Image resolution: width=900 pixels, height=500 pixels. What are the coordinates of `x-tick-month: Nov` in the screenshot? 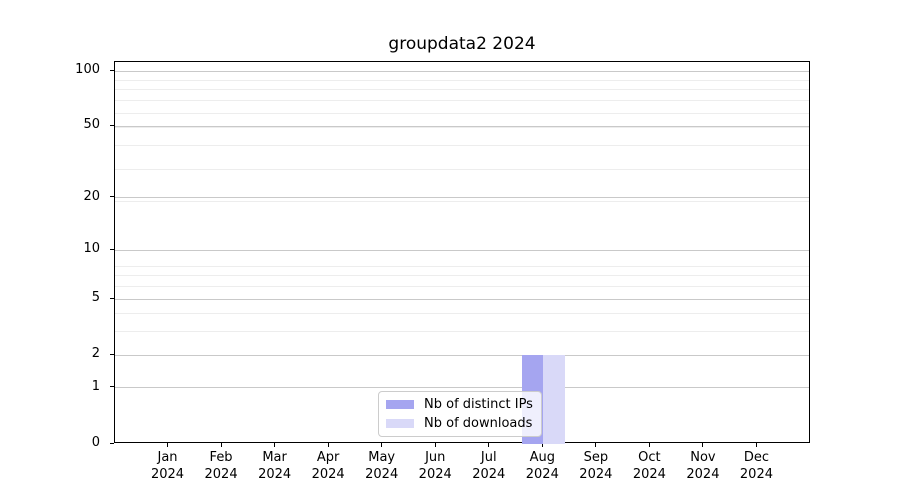 It's located at (703, 457).